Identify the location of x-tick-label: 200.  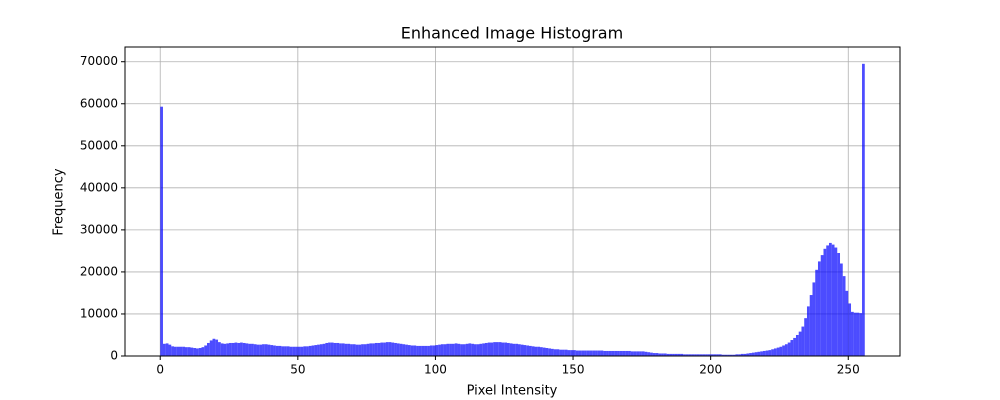
(710, 370).